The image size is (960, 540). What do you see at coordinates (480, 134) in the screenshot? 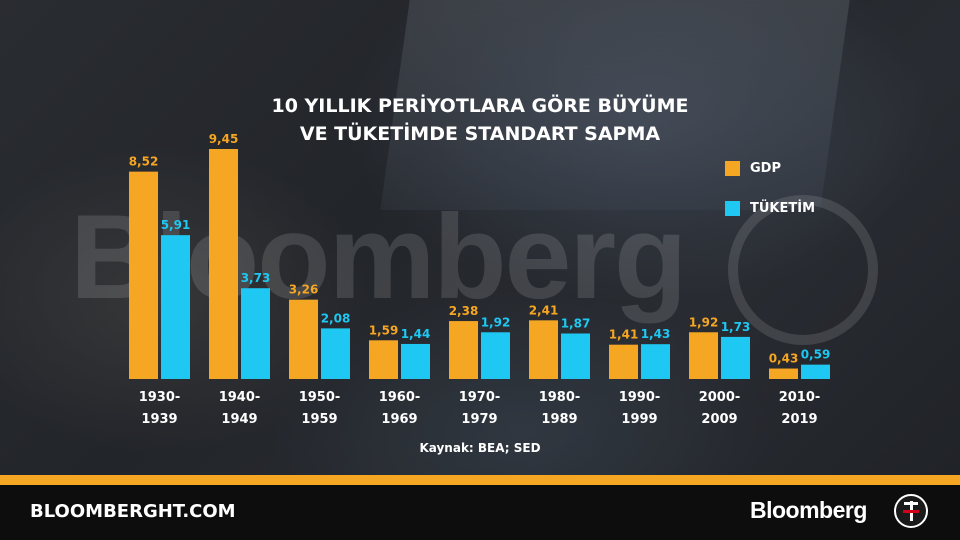
I see `chart-title-line-2: VE TÜKETİMDE STANDART SAPMA` at bounding box center [480, 134].